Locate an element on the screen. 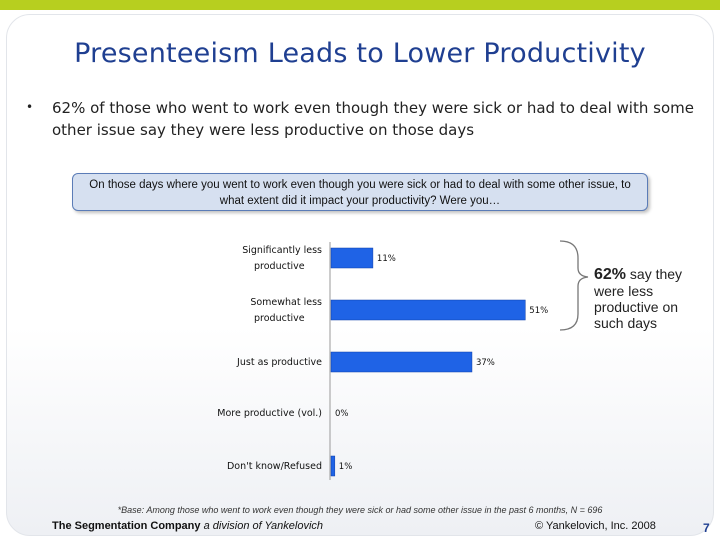  category-label-2-0: Just as productive is located at coordinates (279, 362).